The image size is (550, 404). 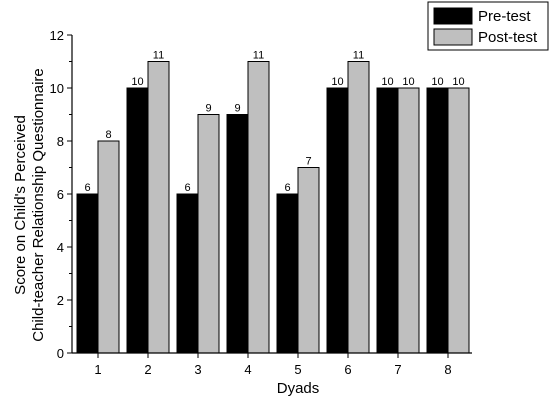 I want to click on data-label-pre-test-dyad-4: 9, so click(x=237, y=109).